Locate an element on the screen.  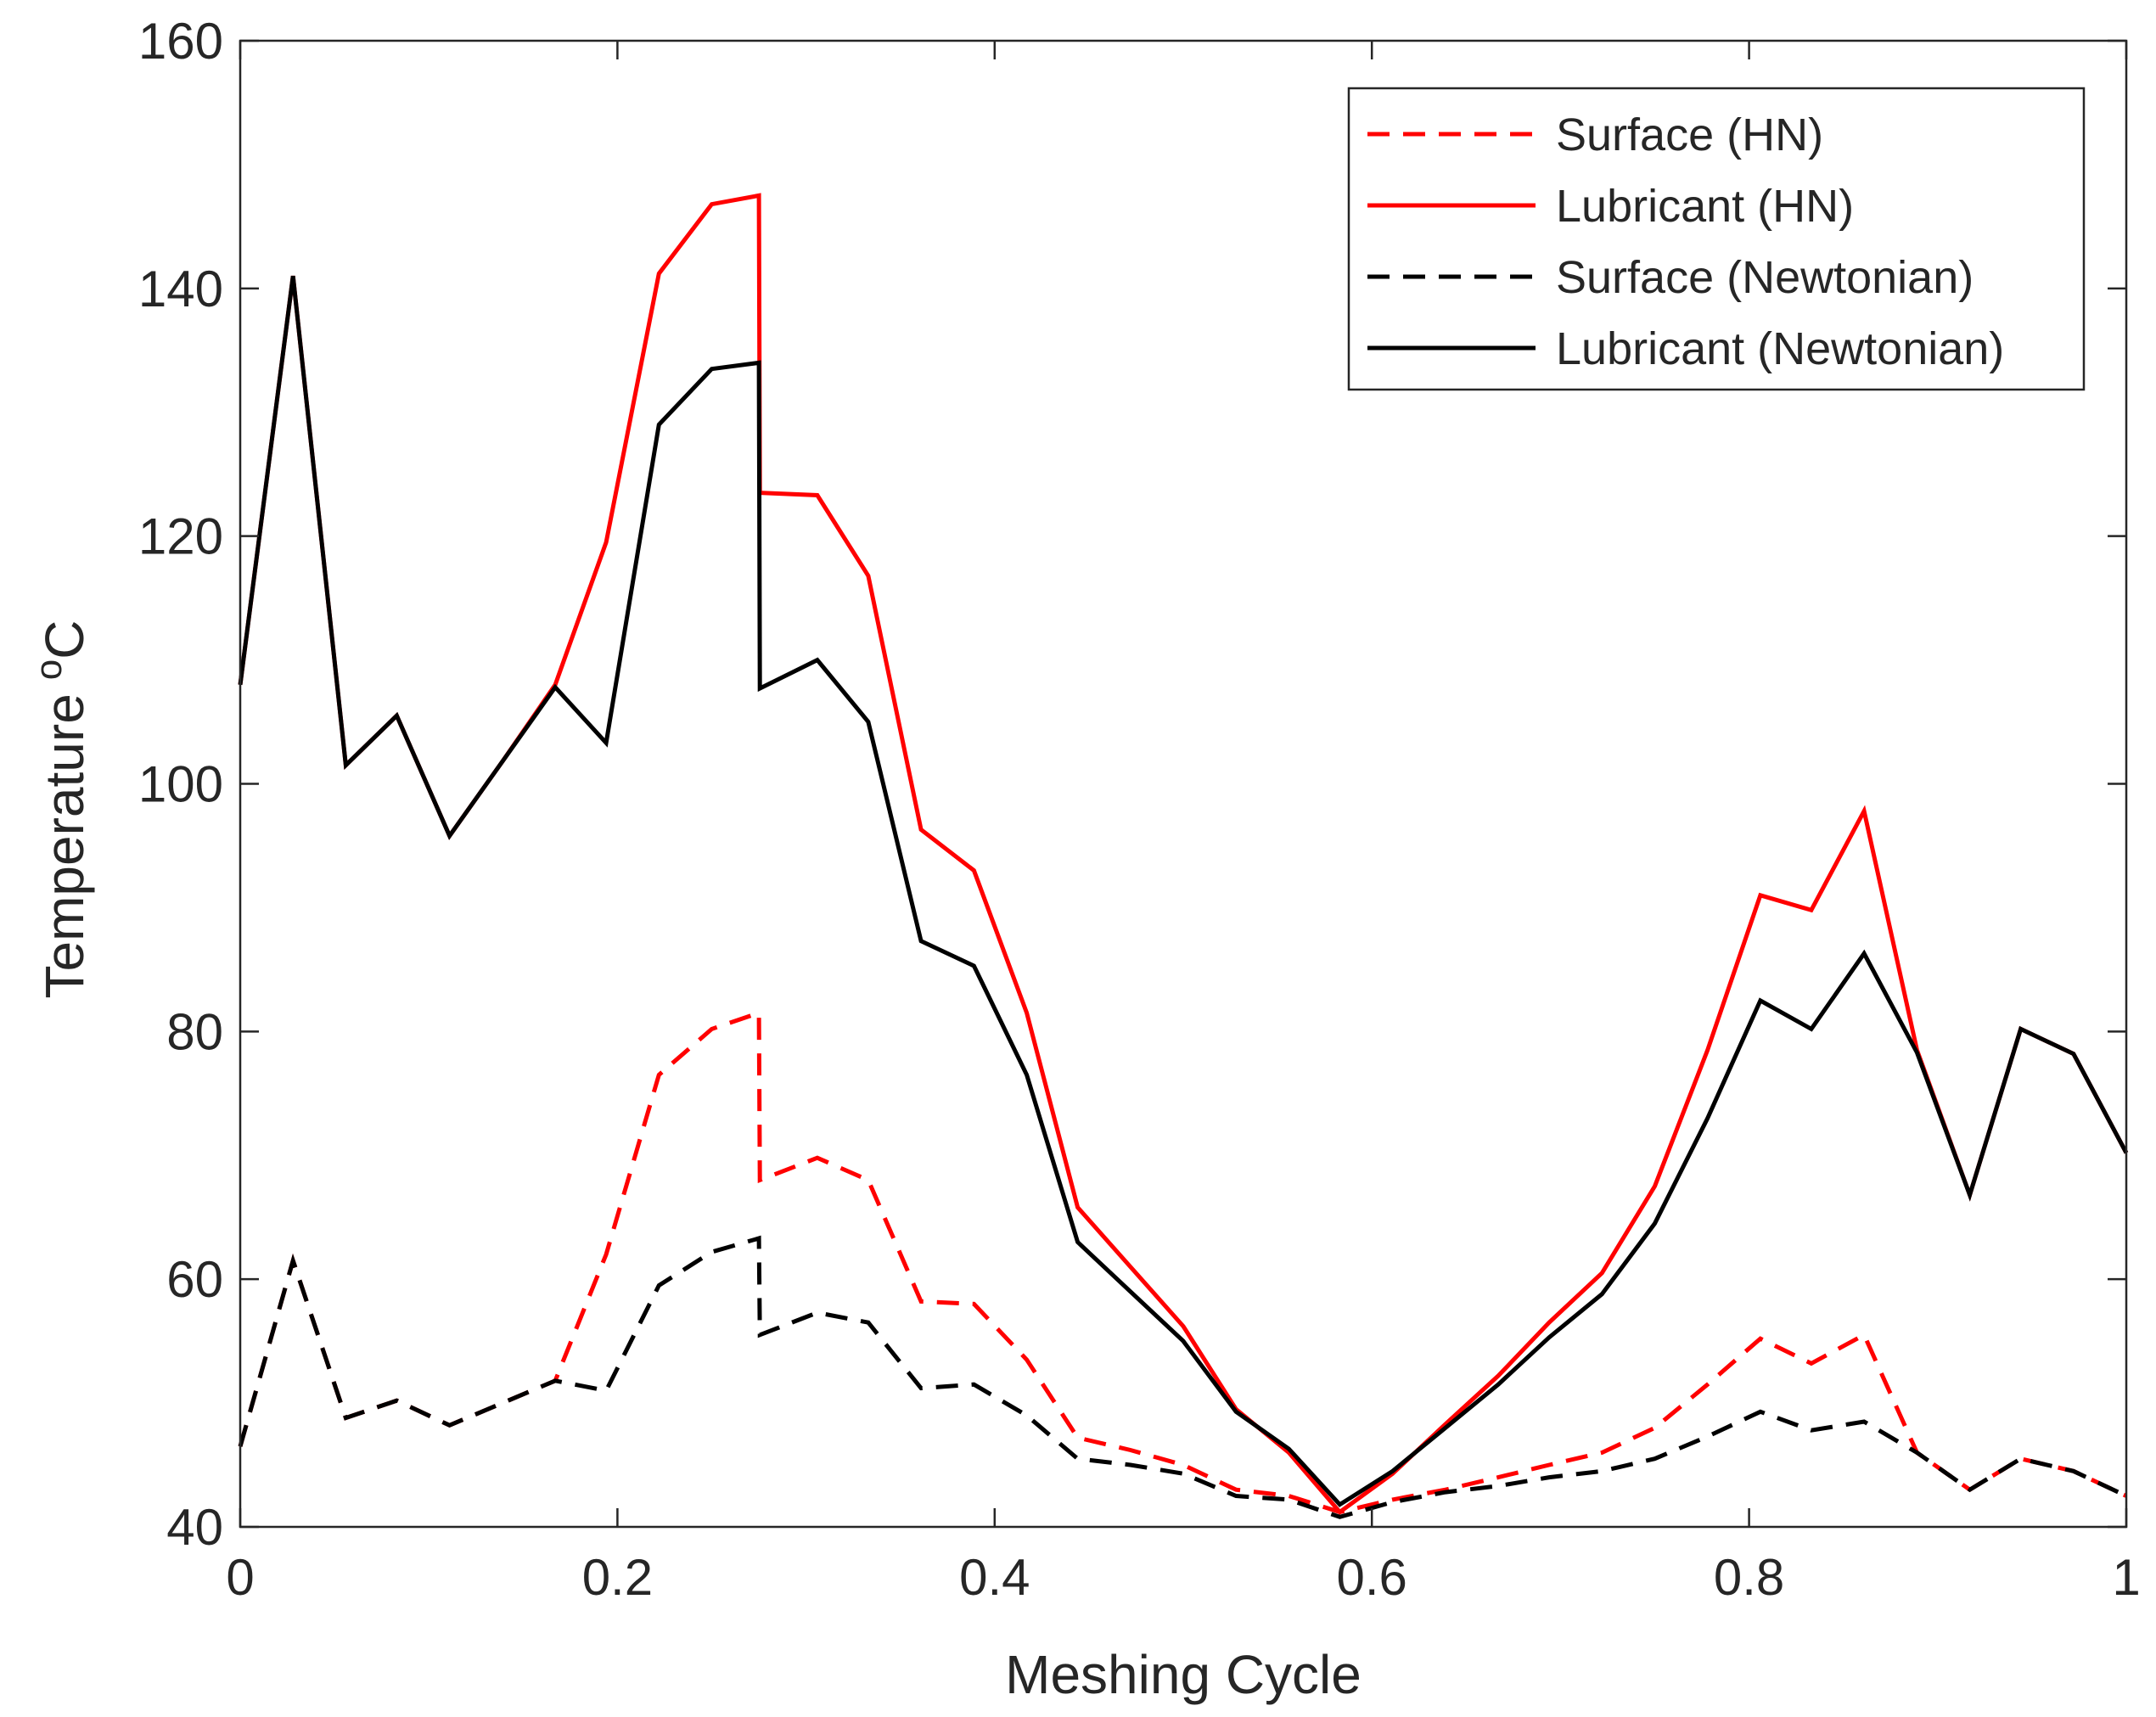
legend-entry: Surface (HN) is located at coordinates (1595, 134).